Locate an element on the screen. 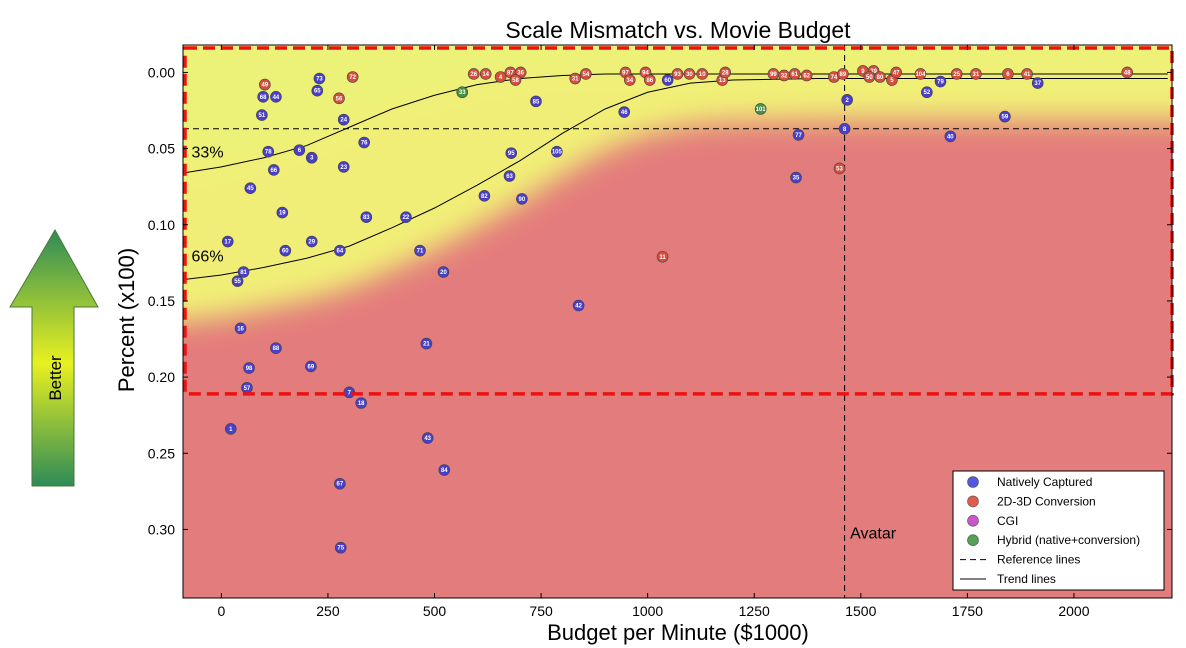 The width and height of the screenshot is (1186, 648). data-point-31: 31 is located at coordinates (976, 74).